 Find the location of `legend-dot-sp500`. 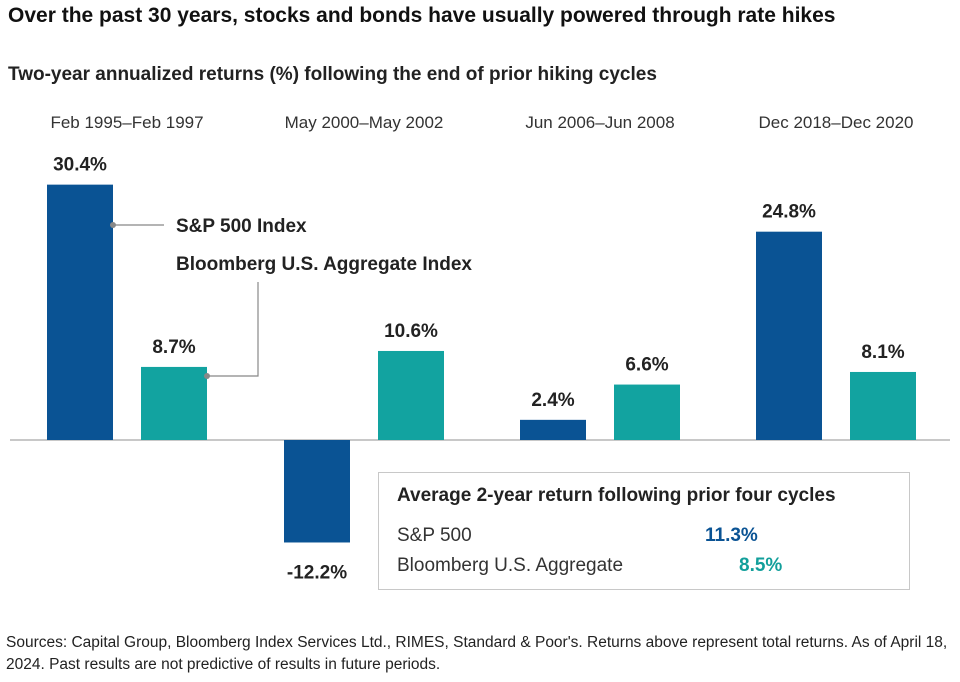

legend-dot-sp500 is located at coordinates (113, 225).